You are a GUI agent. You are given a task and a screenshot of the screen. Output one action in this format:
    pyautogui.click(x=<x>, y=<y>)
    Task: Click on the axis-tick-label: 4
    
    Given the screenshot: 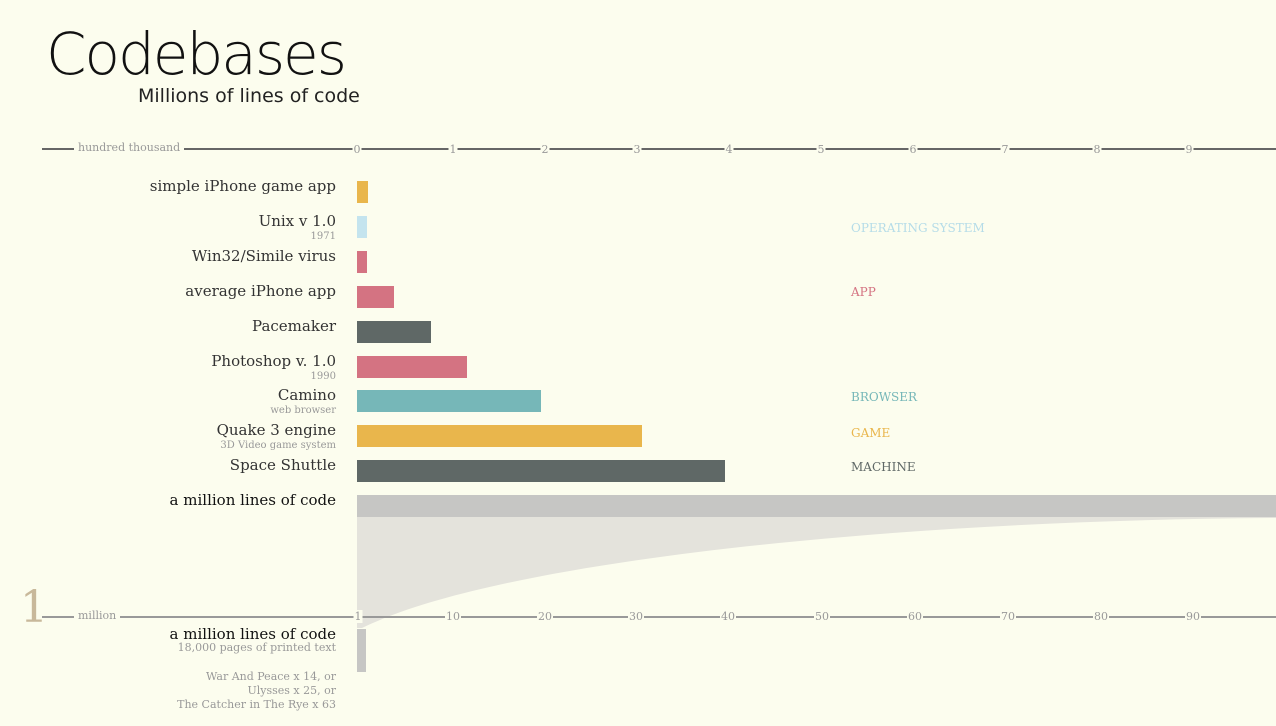 What is the action you would take?
    pyautogui.click(x=729, y=149)
    